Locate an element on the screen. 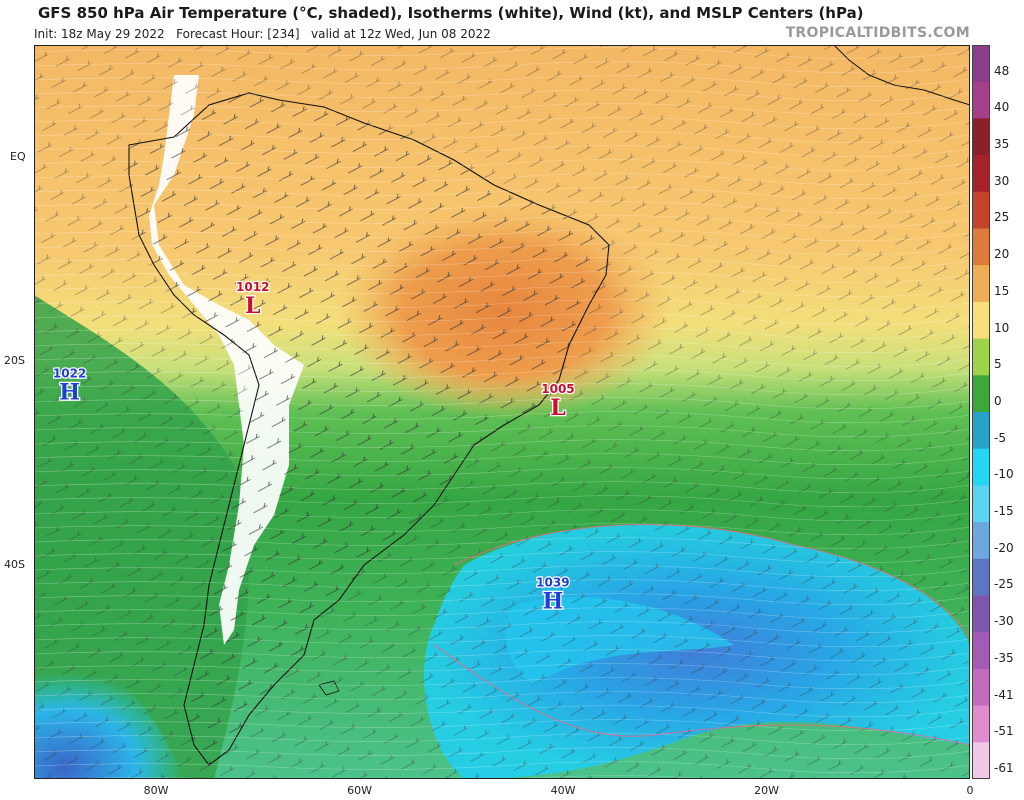  temperature-colorbar is located at coordinates (981, 412).